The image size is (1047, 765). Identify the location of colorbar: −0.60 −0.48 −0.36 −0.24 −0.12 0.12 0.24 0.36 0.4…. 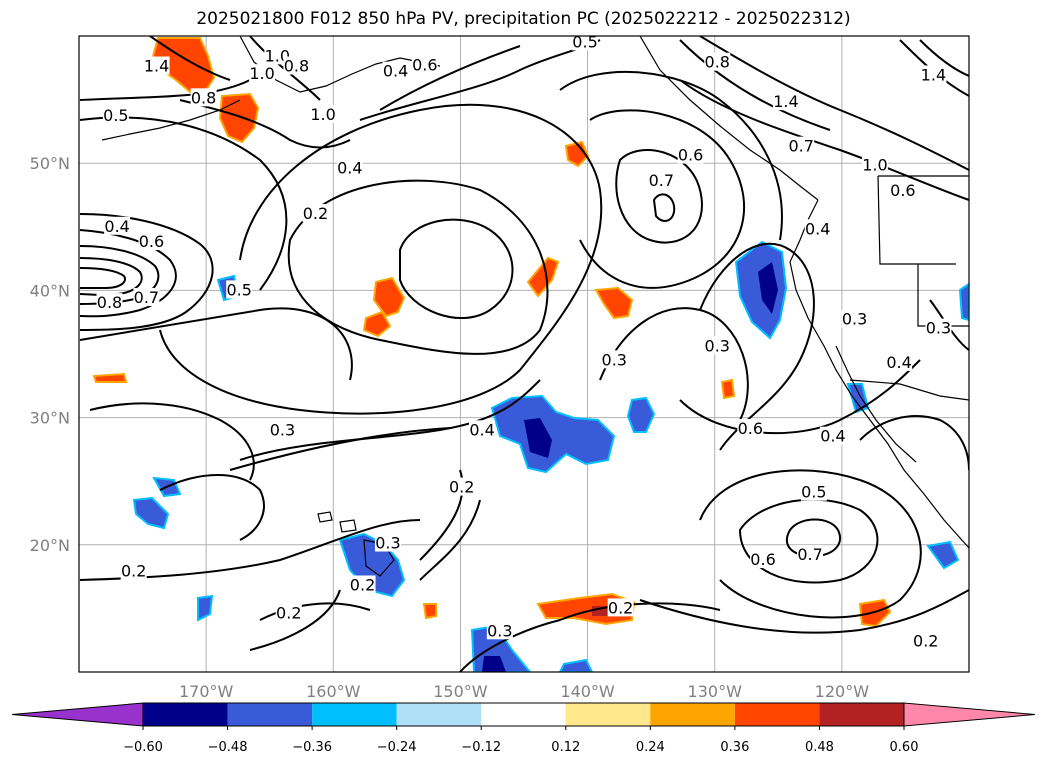
(523, 728).